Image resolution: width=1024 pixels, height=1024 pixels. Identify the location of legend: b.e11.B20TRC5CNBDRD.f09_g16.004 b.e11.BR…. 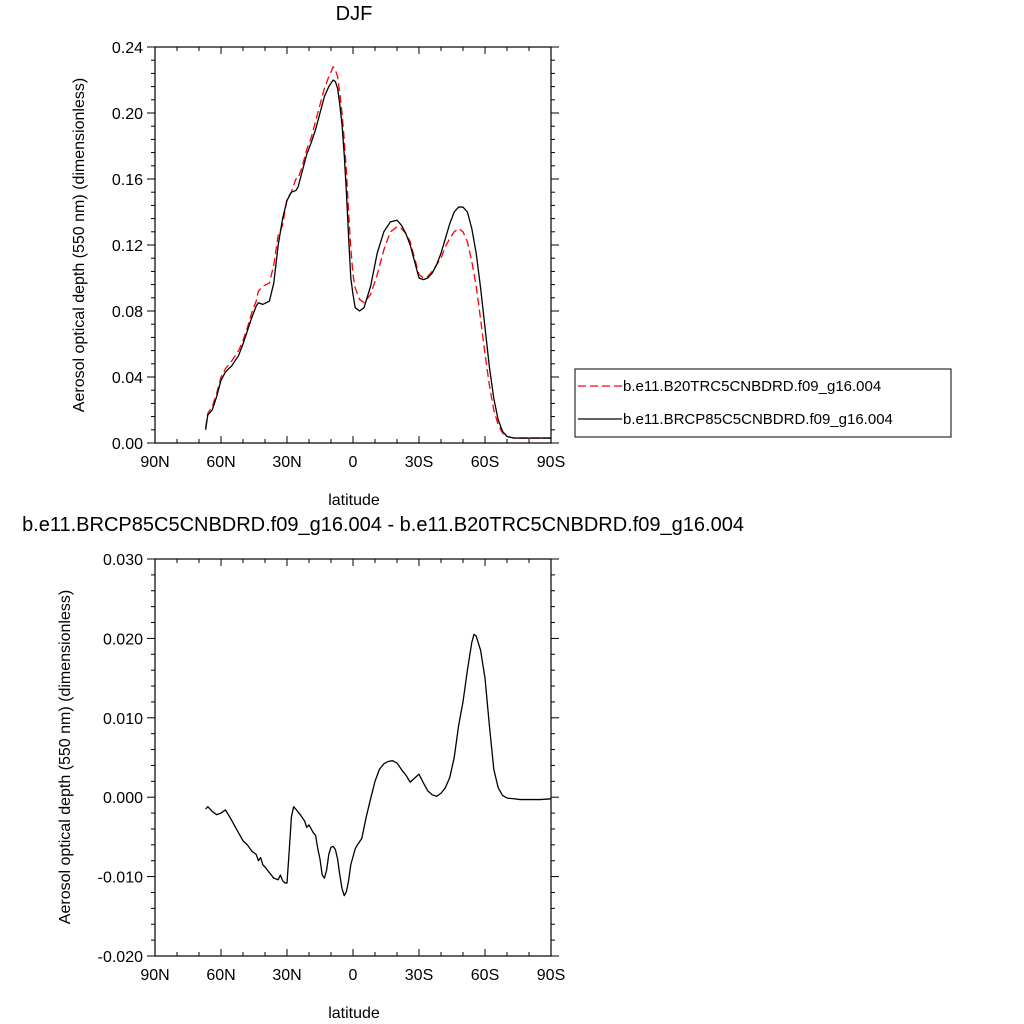
(763, 403).